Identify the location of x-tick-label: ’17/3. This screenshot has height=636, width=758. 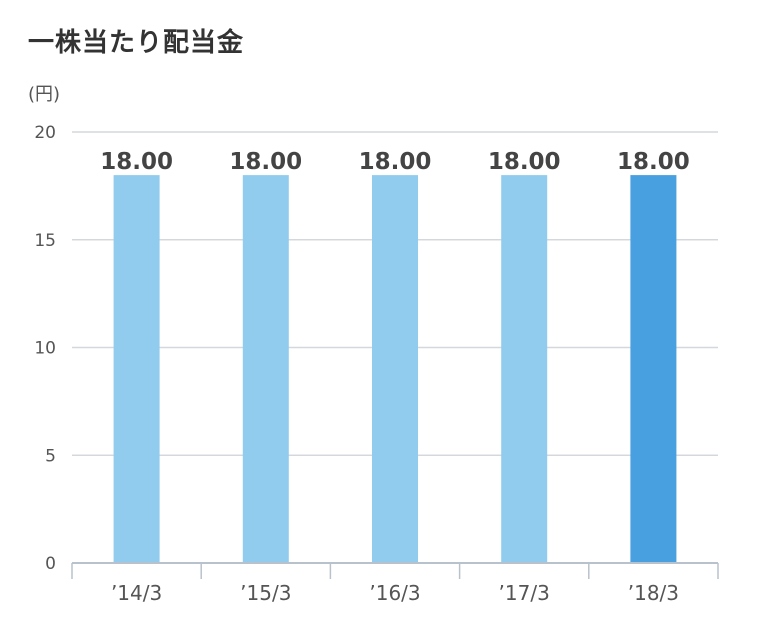
(524, 593).